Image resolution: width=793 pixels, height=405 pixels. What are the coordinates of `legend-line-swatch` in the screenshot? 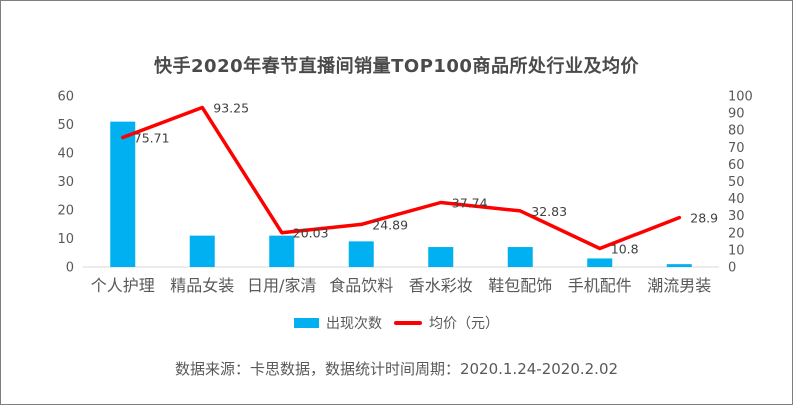 It's located at (408, 323).